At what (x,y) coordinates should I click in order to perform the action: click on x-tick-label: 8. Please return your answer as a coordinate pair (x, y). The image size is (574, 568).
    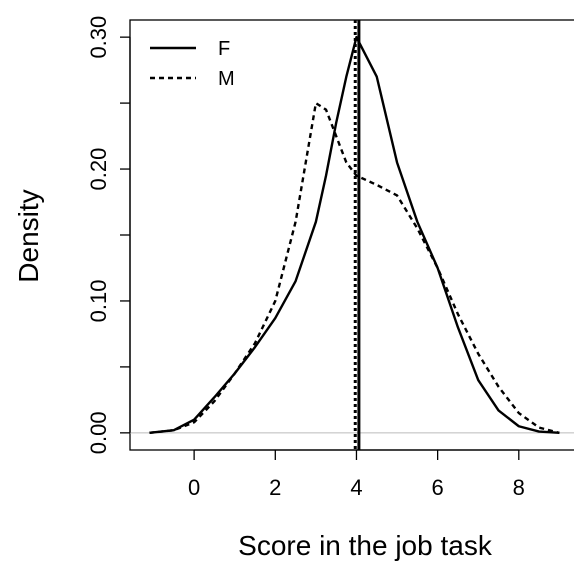
    Looking at the image, I should click on (519, 487).